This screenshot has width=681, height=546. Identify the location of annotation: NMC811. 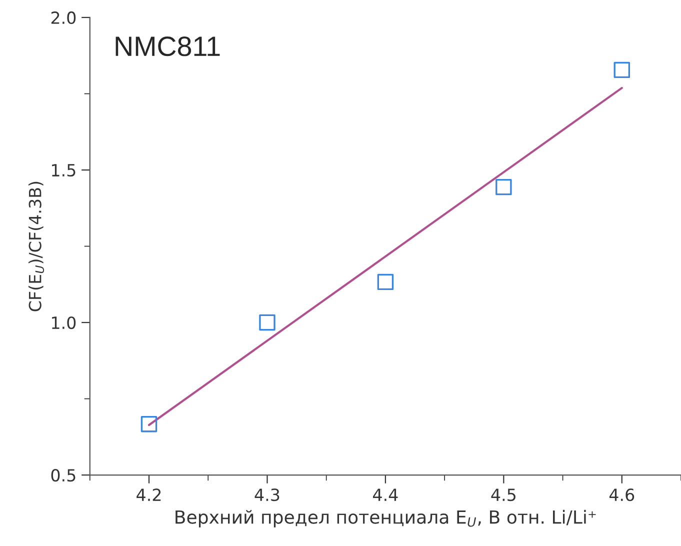
(168, 46).